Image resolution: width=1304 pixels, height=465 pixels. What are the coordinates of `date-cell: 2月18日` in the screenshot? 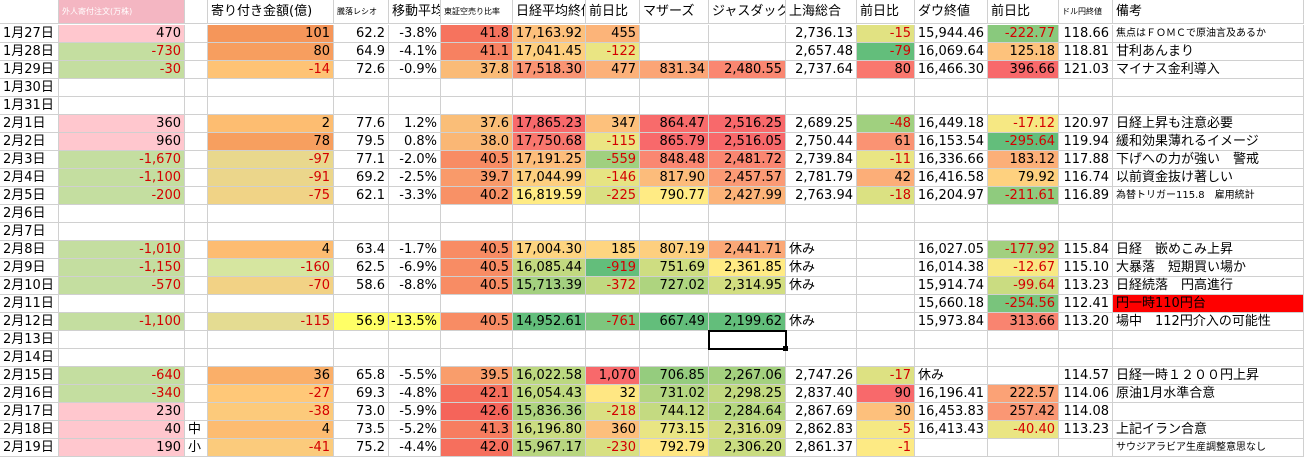 It's located at (29, 430).